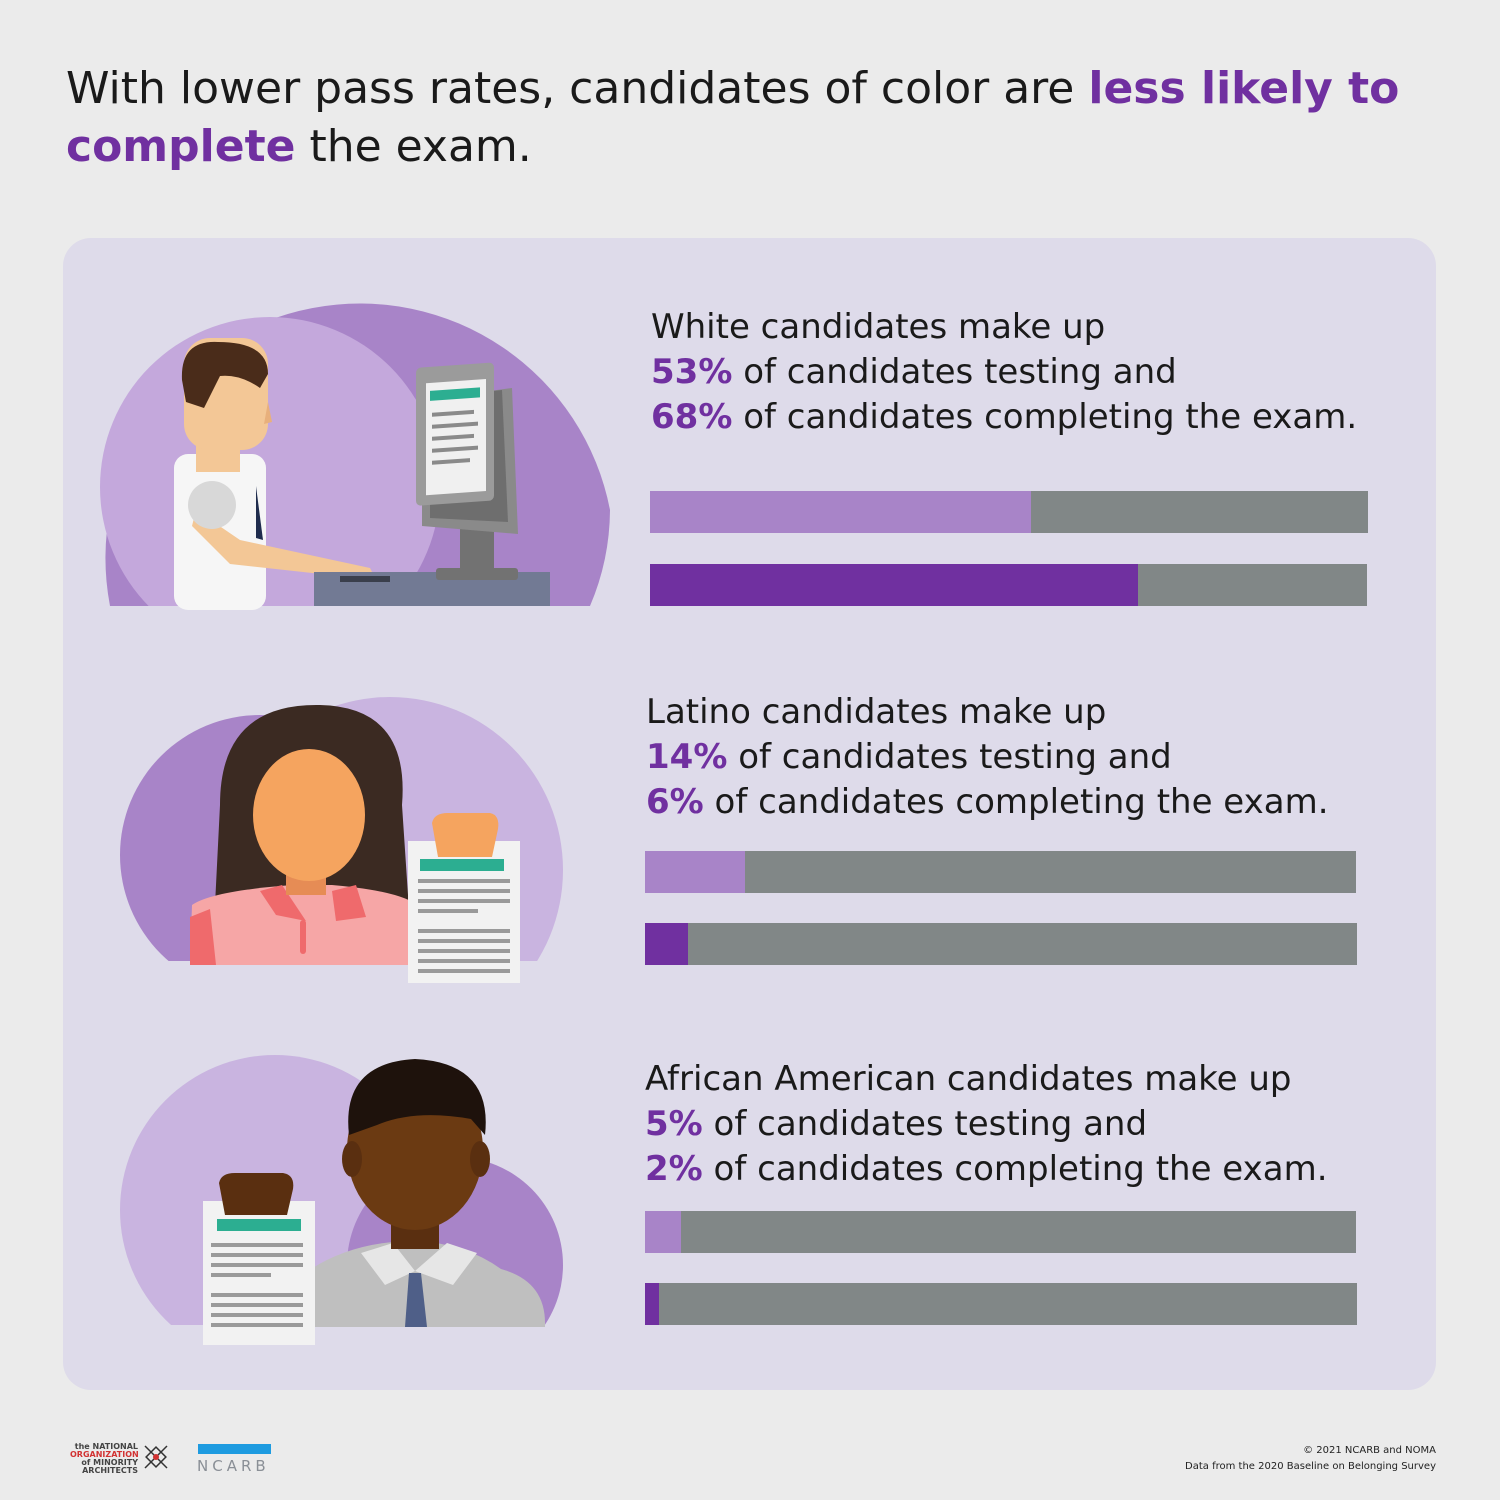  I want to click on noma-logo-line3: of MINORITY, so click(109, 1462).